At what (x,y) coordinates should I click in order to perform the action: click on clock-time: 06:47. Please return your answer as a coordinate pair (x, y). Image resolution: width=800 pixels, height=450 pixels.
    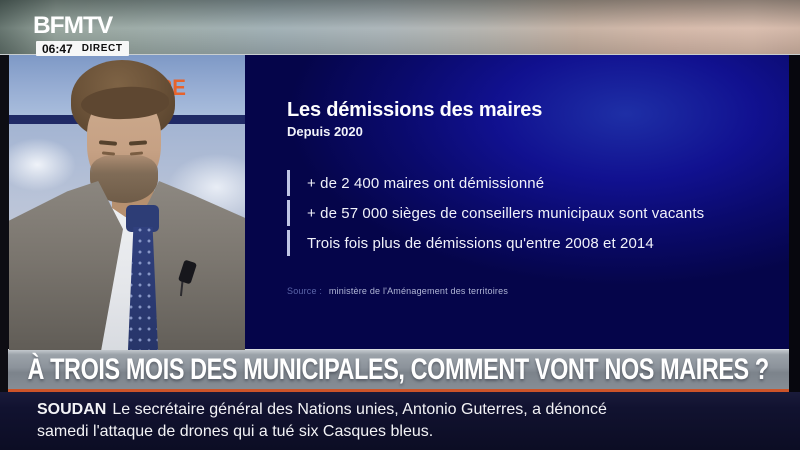
    Looking at the image, I should click on (57, 48).